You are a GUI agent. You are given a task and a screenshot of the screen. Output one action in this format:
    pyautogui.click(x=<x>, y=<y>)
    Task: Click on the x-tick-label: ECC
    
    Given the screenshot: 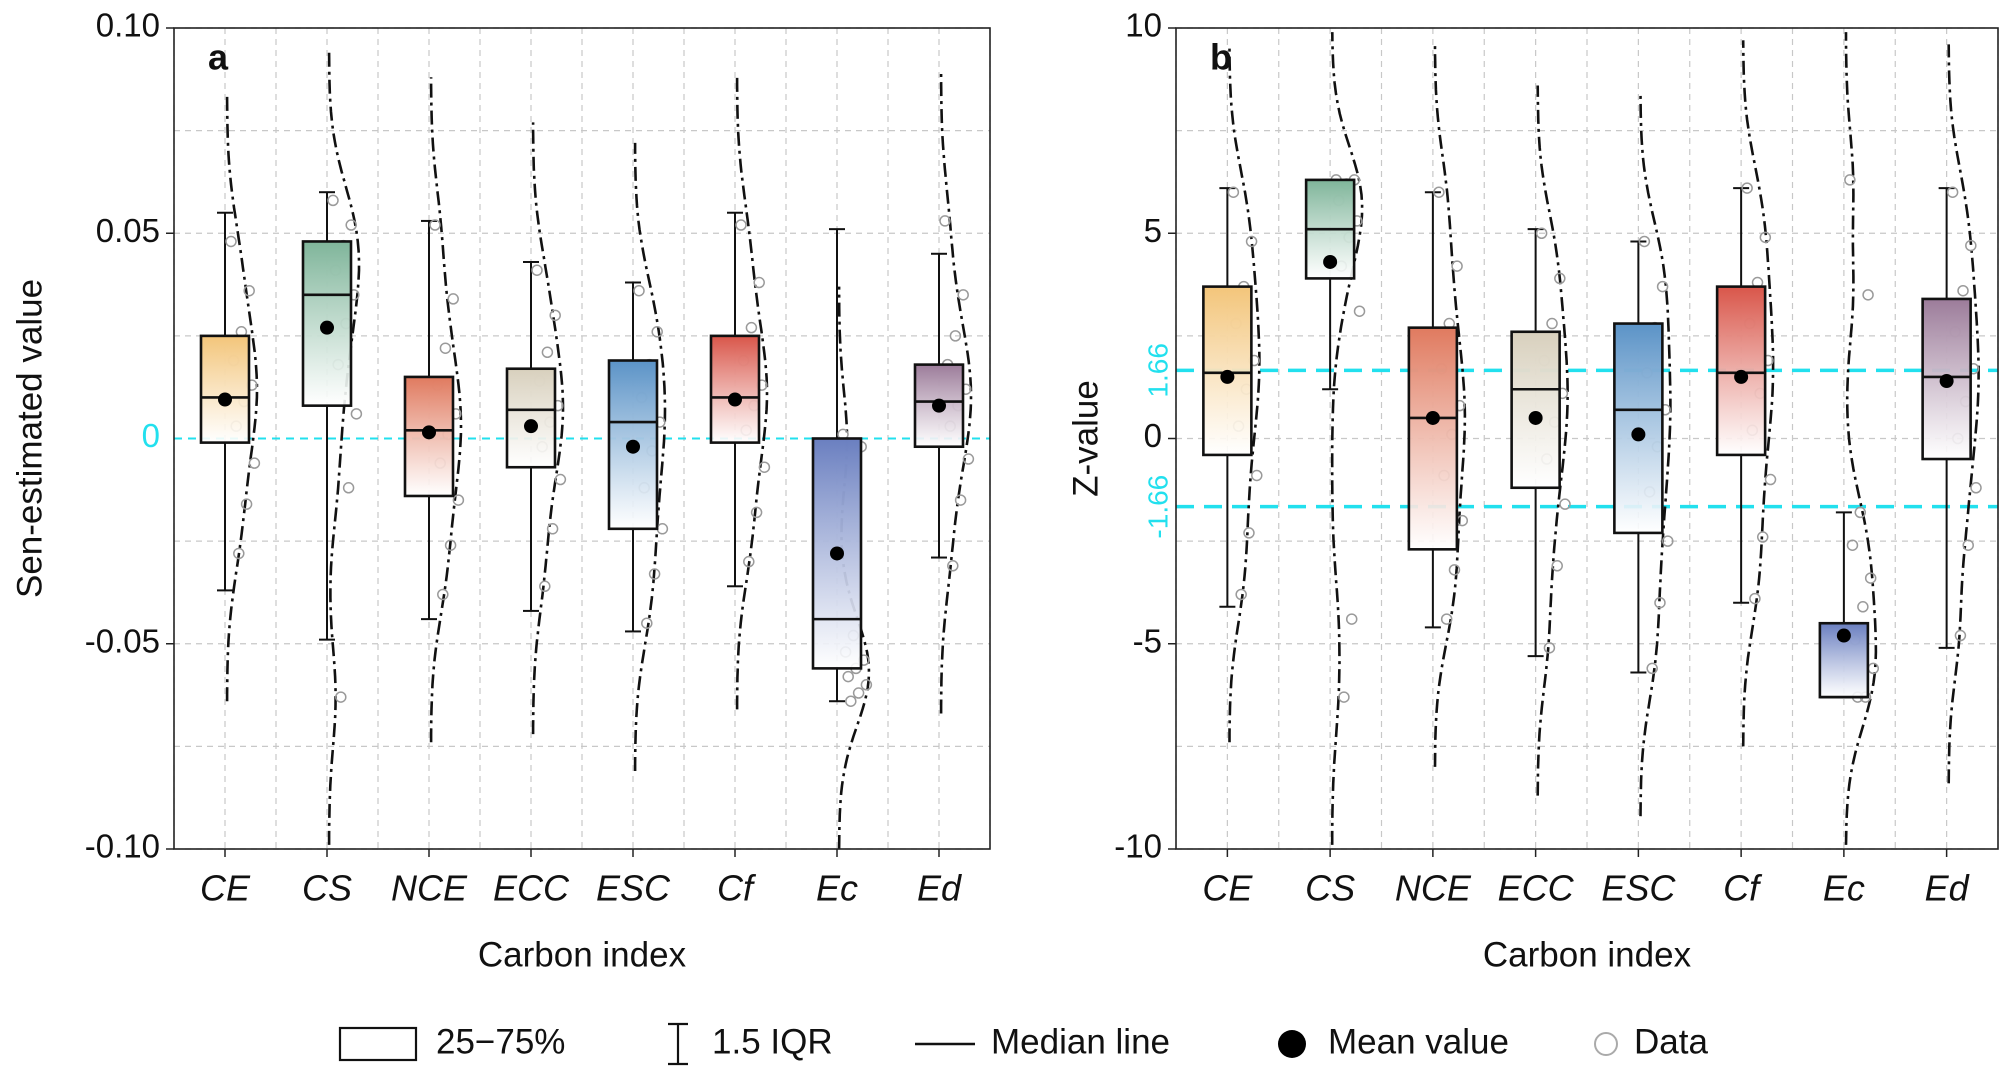 What is the action you would take?
    pyautogui.click(x=531, y=888)
    